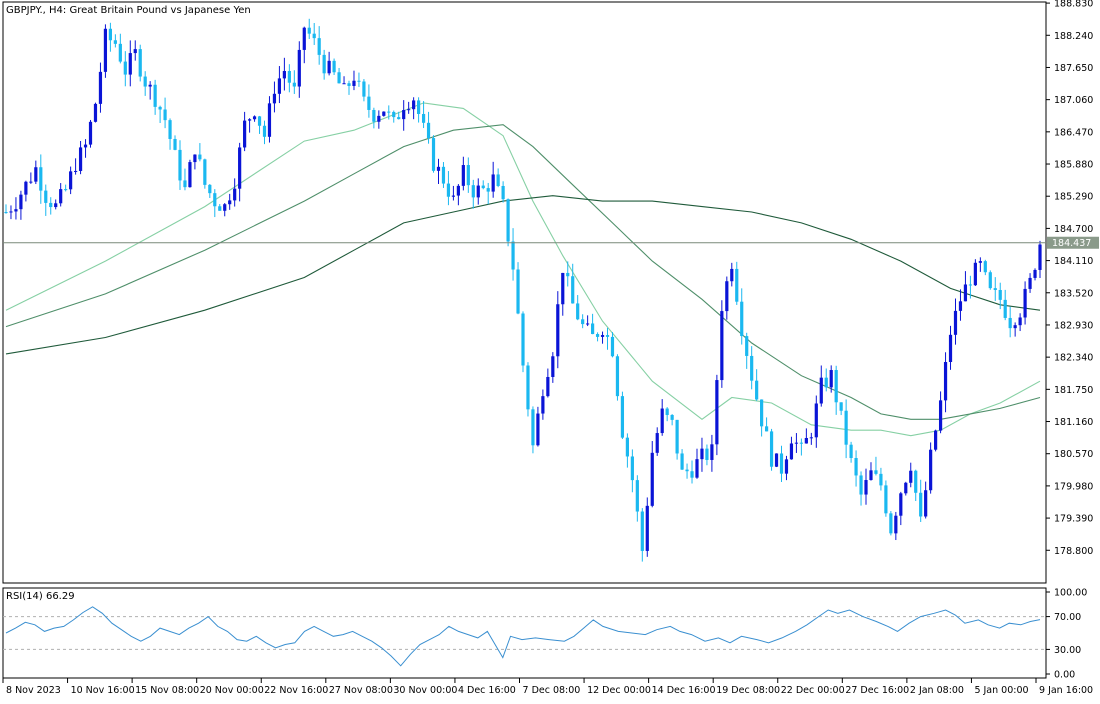 The height and width of the screenshot is (704, 1100). I want to click on rsi-y-tick-label: 70.00, so click(1067, 617).